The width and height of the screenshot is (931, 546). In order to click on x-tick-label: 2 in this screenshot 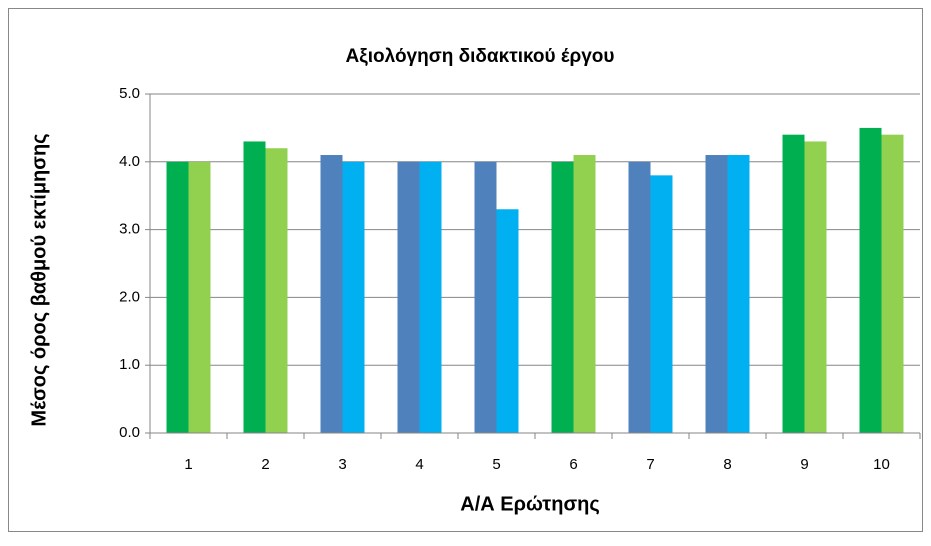, I will do `click(265, 464)`.